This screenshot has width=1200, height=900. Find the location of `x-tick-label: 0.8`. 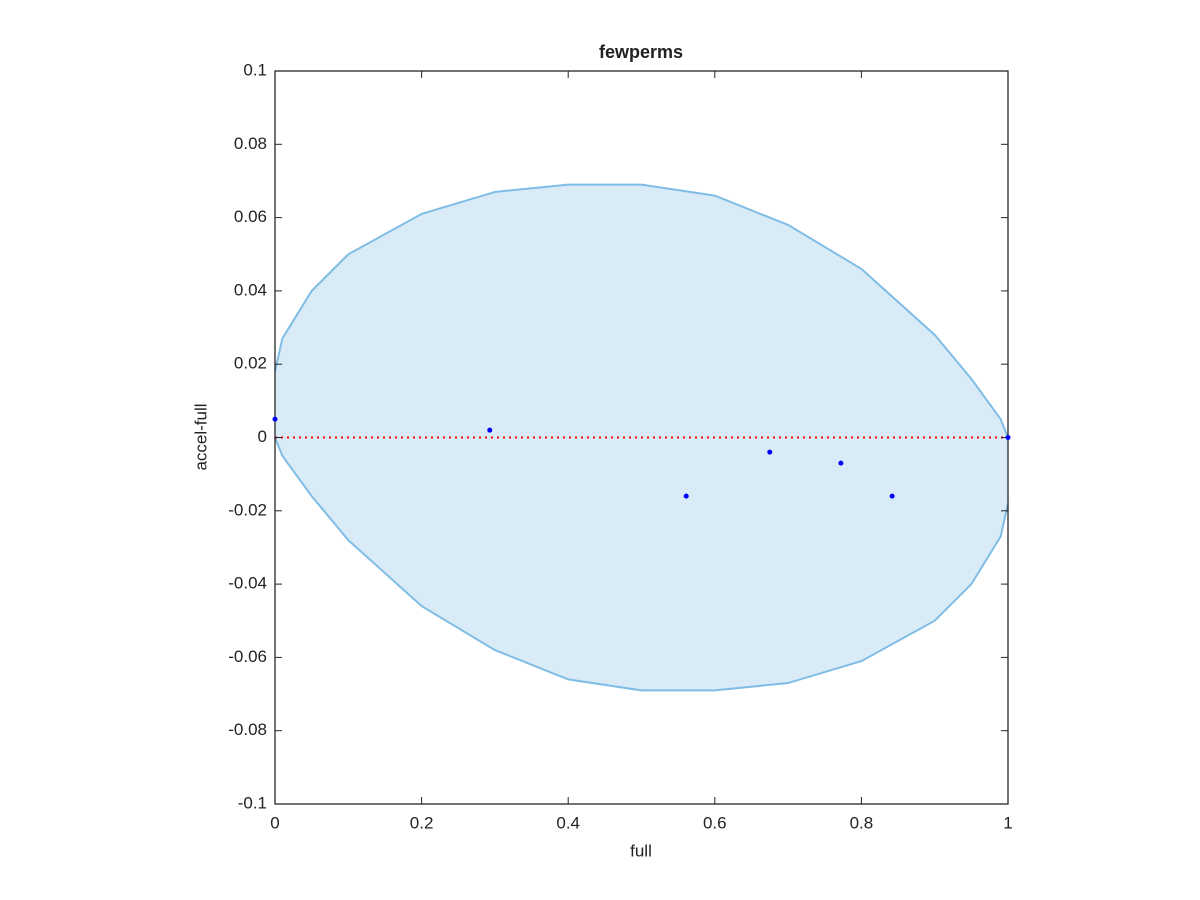

x-tick-label: 0.8 is located at coordinates (862, 822).